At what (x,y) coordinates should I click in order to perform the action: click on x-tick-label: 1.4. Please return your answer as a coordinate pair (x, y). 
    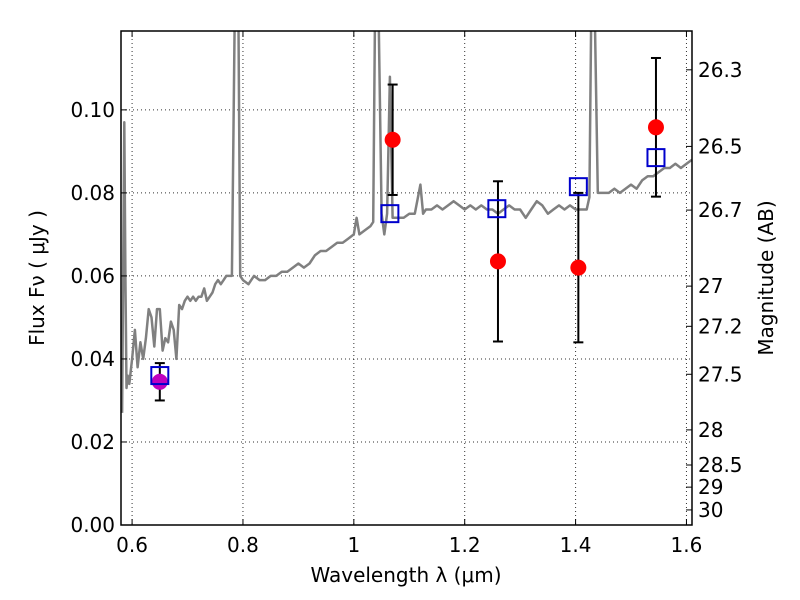
    Looking at the image, I should click on (576, 545).